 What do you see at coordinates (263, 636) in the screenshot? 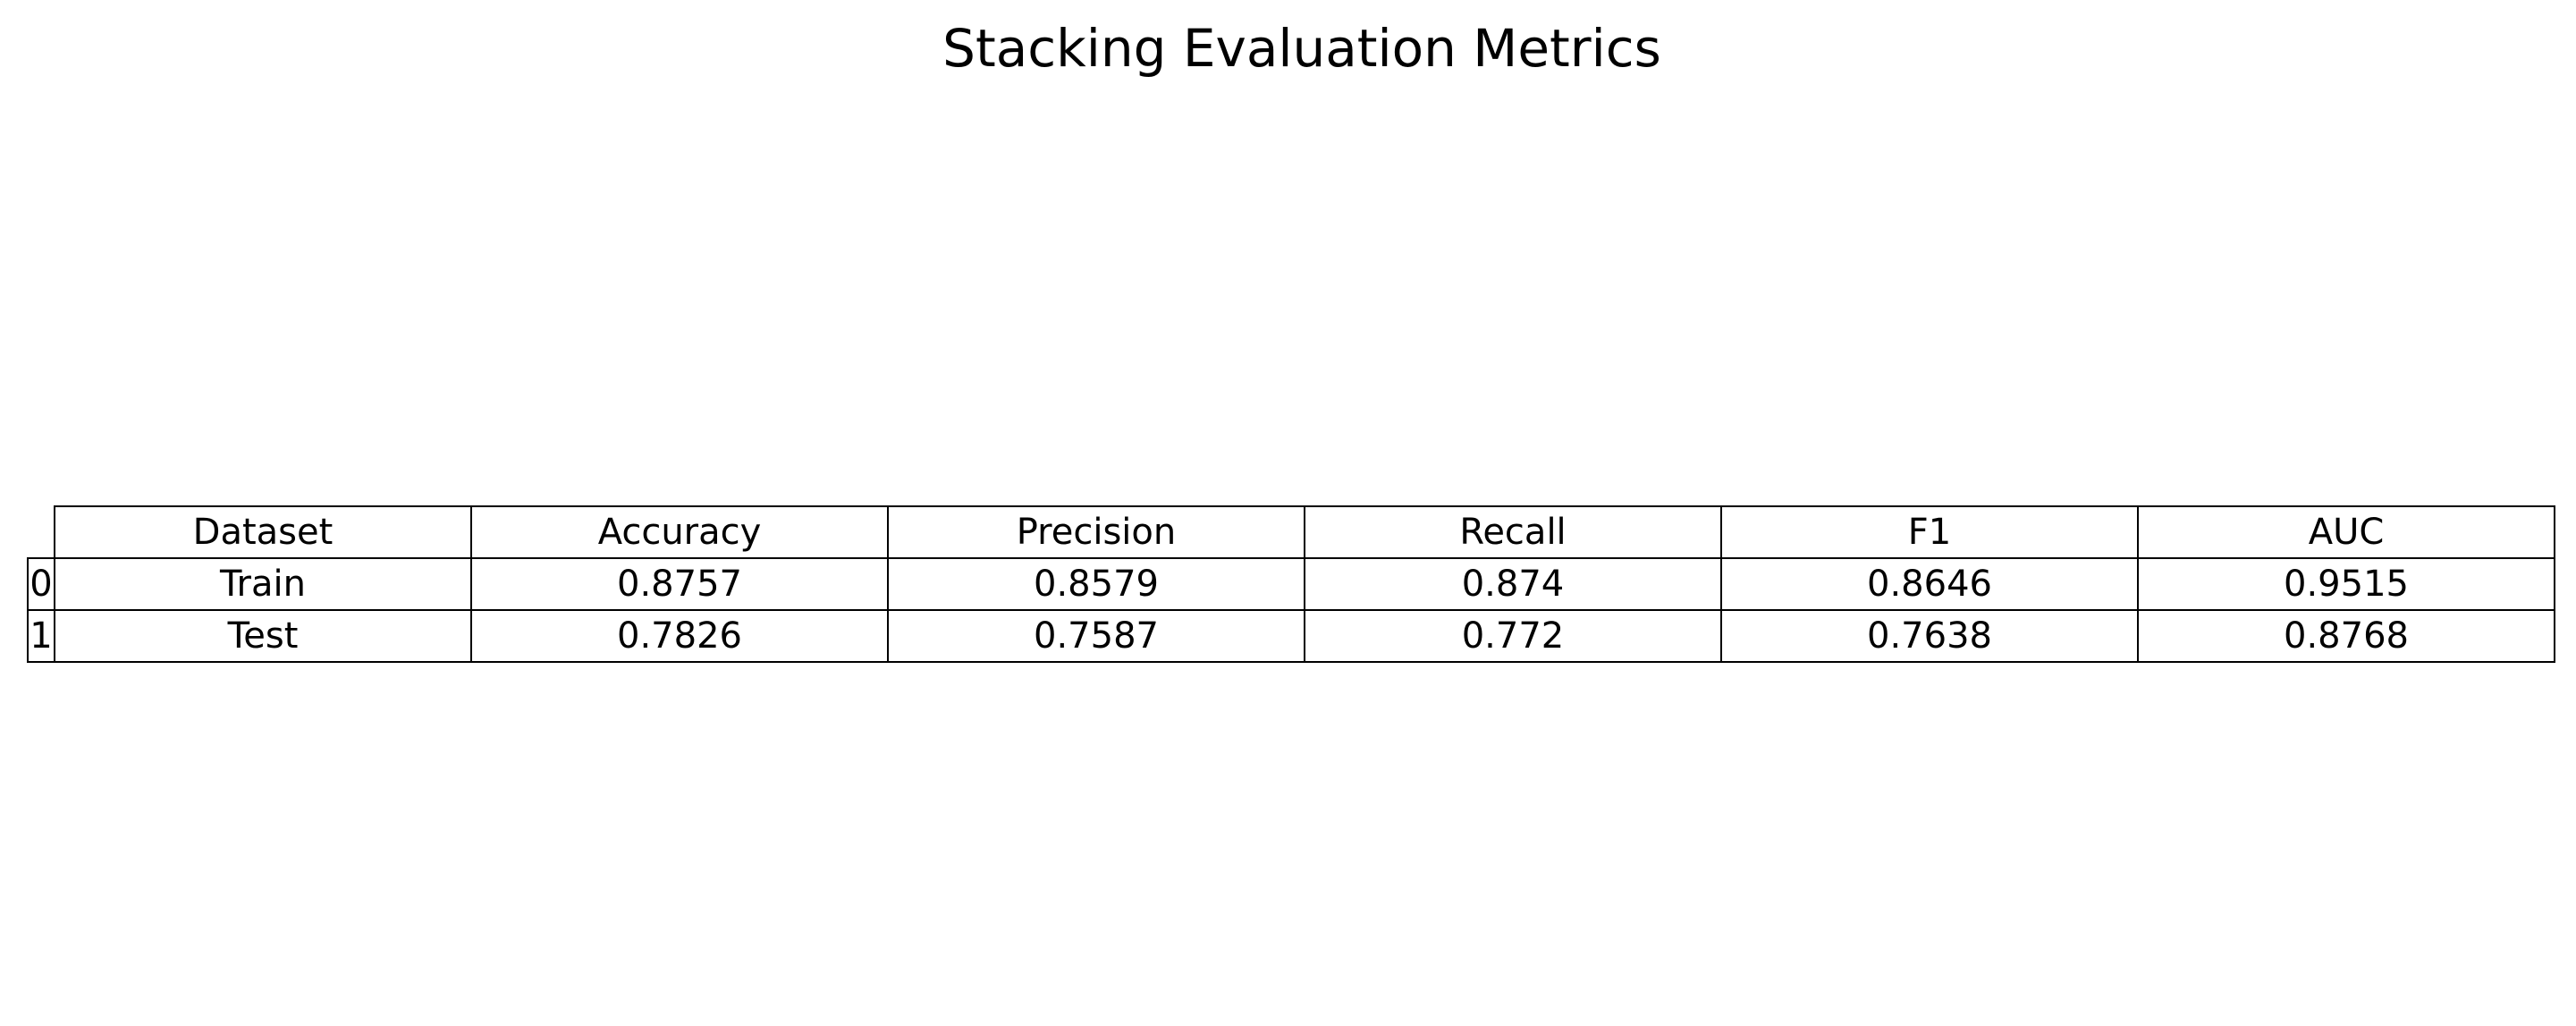
I see `table-cell-dataset: Test` at bounding box center [263, 636].